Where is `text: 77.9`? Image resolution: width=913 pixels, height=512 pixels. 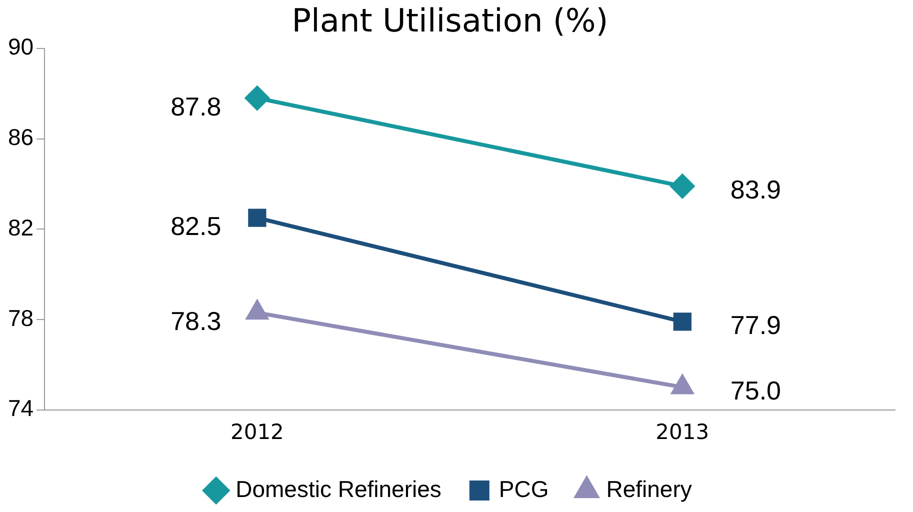 text: 77.9 is located at coordinates (756, 325).